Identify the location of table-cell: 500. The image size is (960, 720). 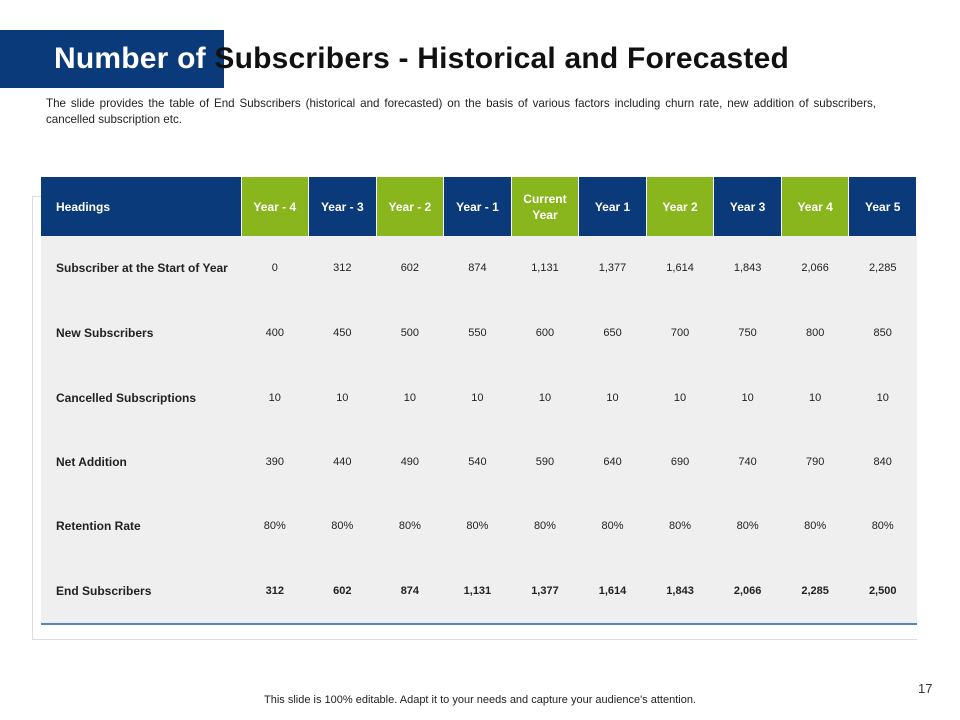
(410, 333).